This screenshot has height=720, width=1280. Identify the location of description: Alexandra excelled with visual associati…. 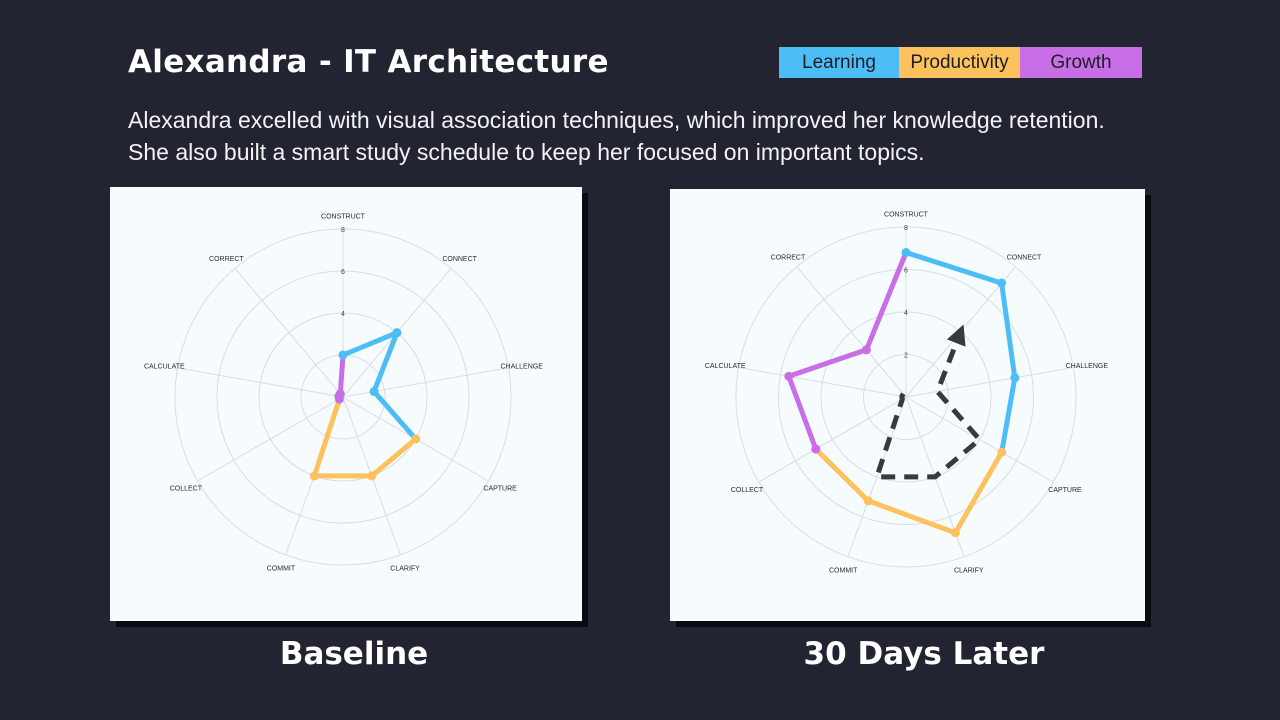
(616, 136).